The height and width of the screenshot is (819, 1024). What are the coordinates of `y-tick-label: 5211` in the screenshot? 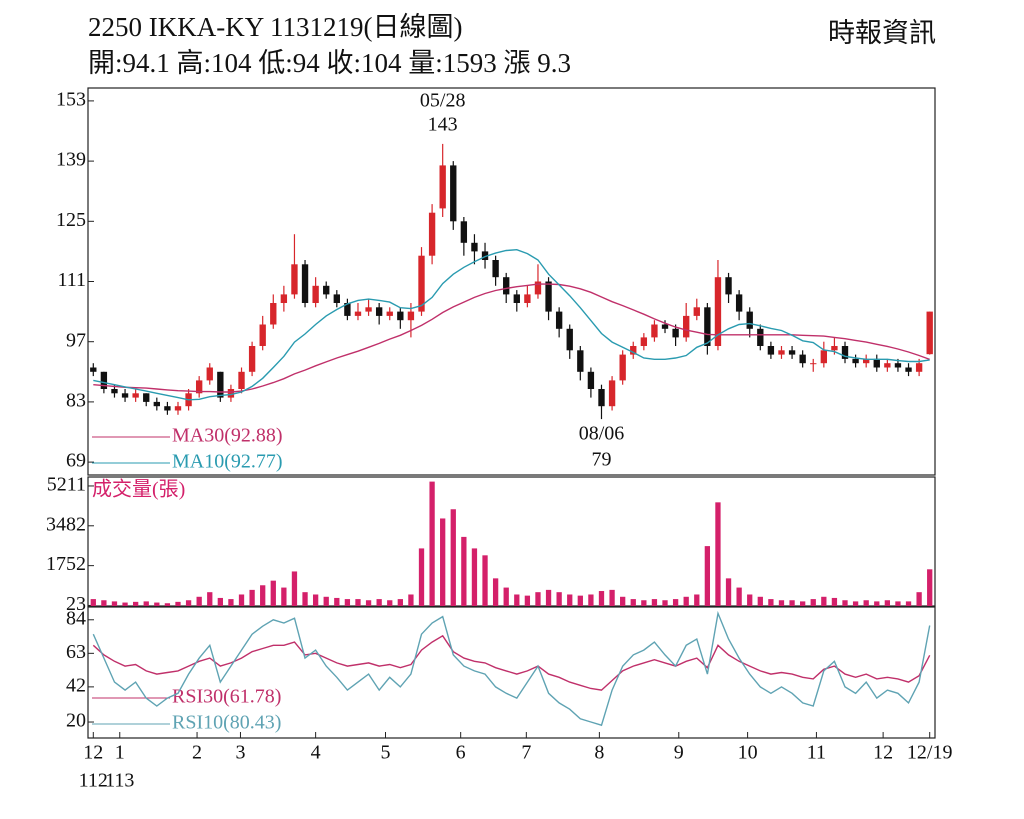 It's located at (66, 485).